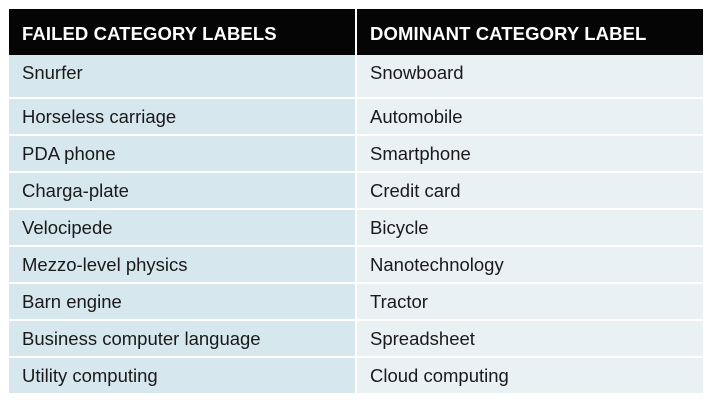 Image resolution: width=711 pixels, height=403 pixels. What do you see at coordinates (530, 338) in the screenshot?
I see `dominant-label-cell: Spreadsheet` at bounding box center [530, 338].